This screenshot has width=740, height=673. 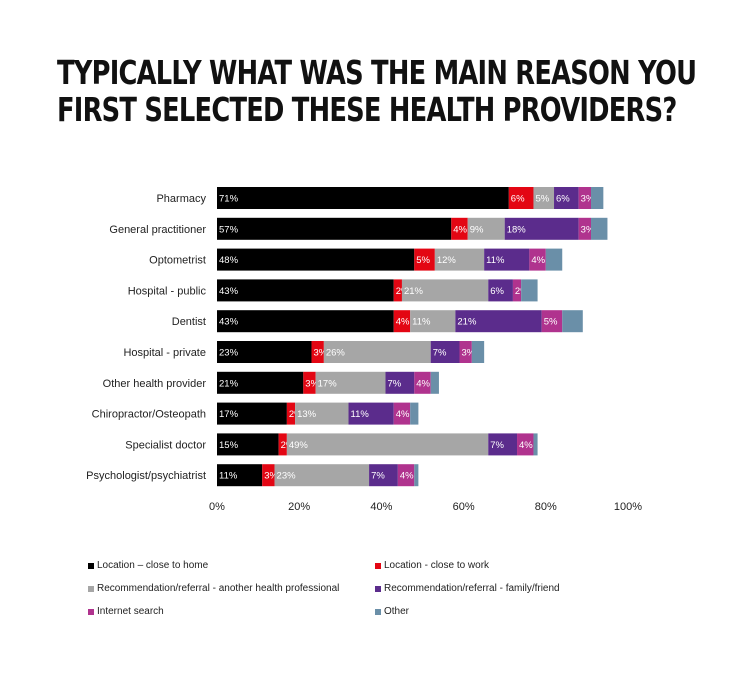 What do you see at coordinates (146, 476) in the screenshot?
I see `category-label: Psychologist/psychiatrist` at bounding box center [146, 476].